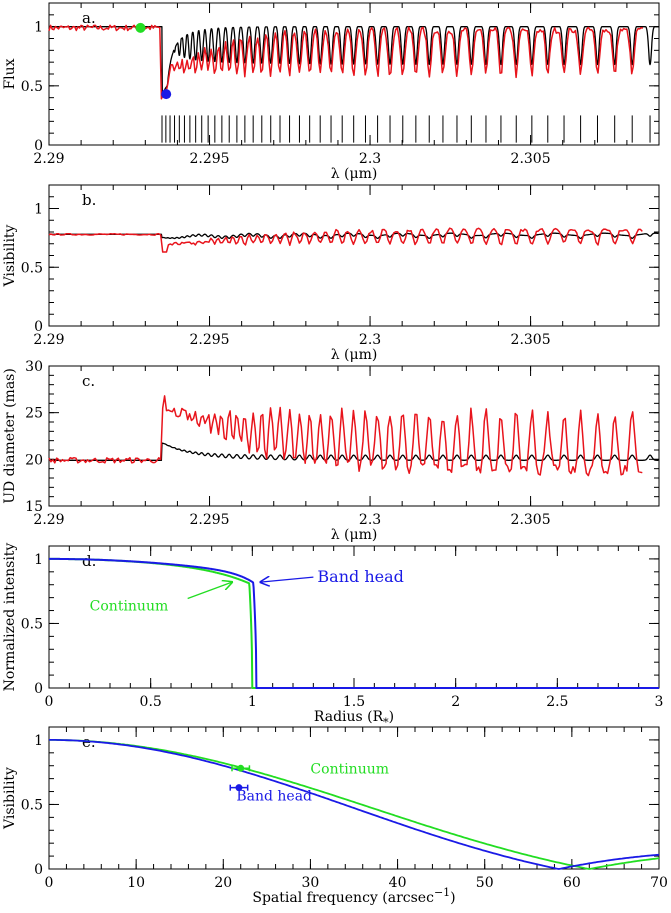  Describe the element at coordinates (136, 883) in the screenshot. I see `x-tick-label: 10` at that location.